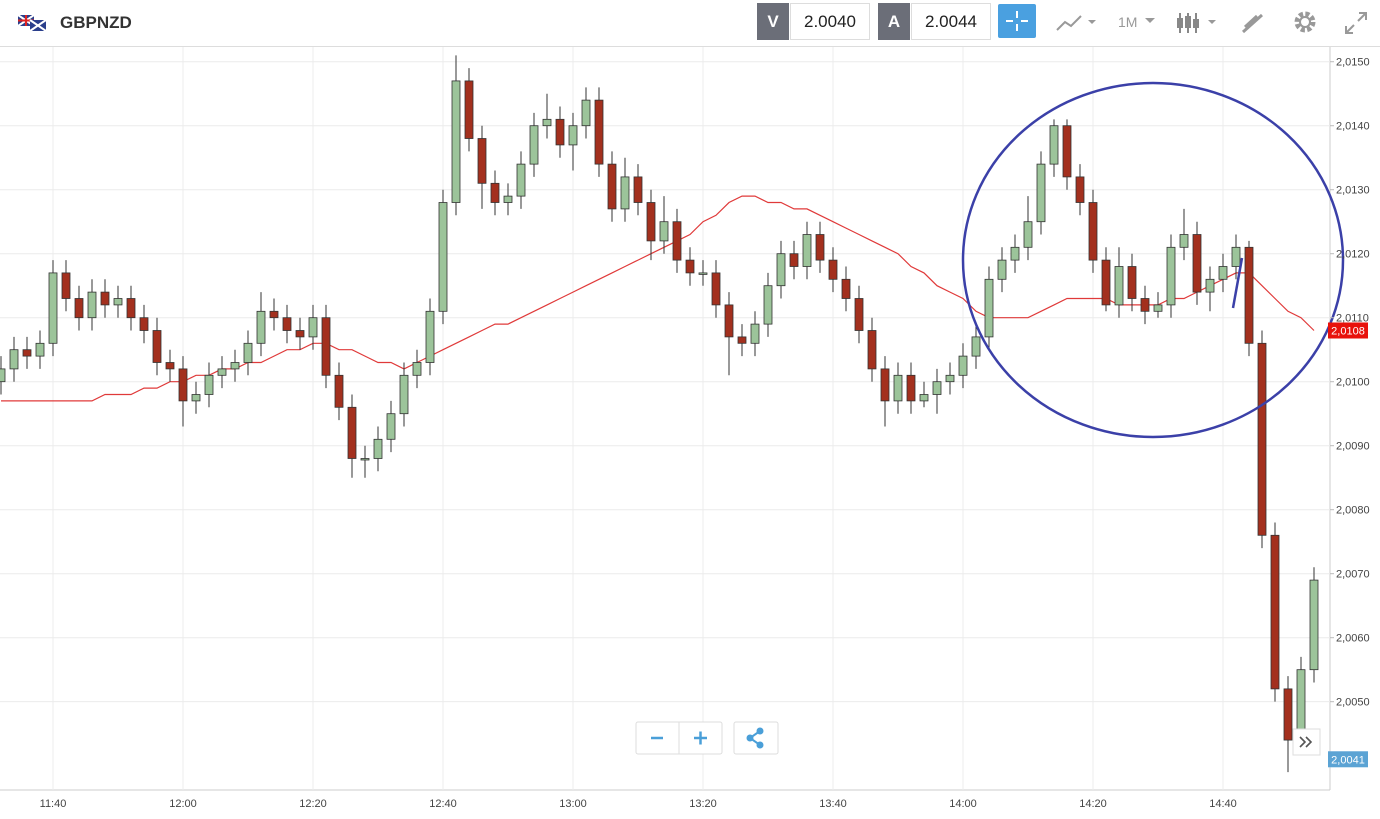 The height and width of the screenshot is (819, 1380). Describe the element at coordinates (1128, 22) in the screenshot. I see `timeframe: 1M` at that location.